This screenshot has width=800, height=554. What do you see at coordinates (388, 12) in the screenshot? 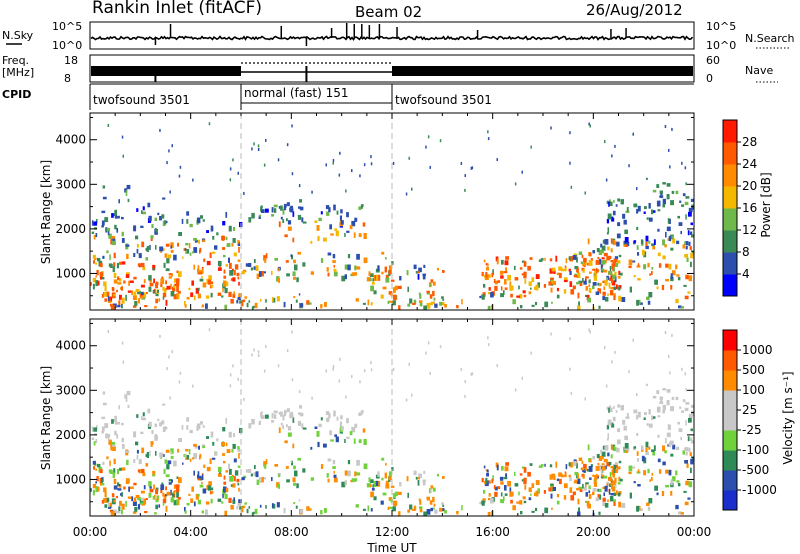
I see `beam-title: Beam 02` at bounding box center [388, 12].